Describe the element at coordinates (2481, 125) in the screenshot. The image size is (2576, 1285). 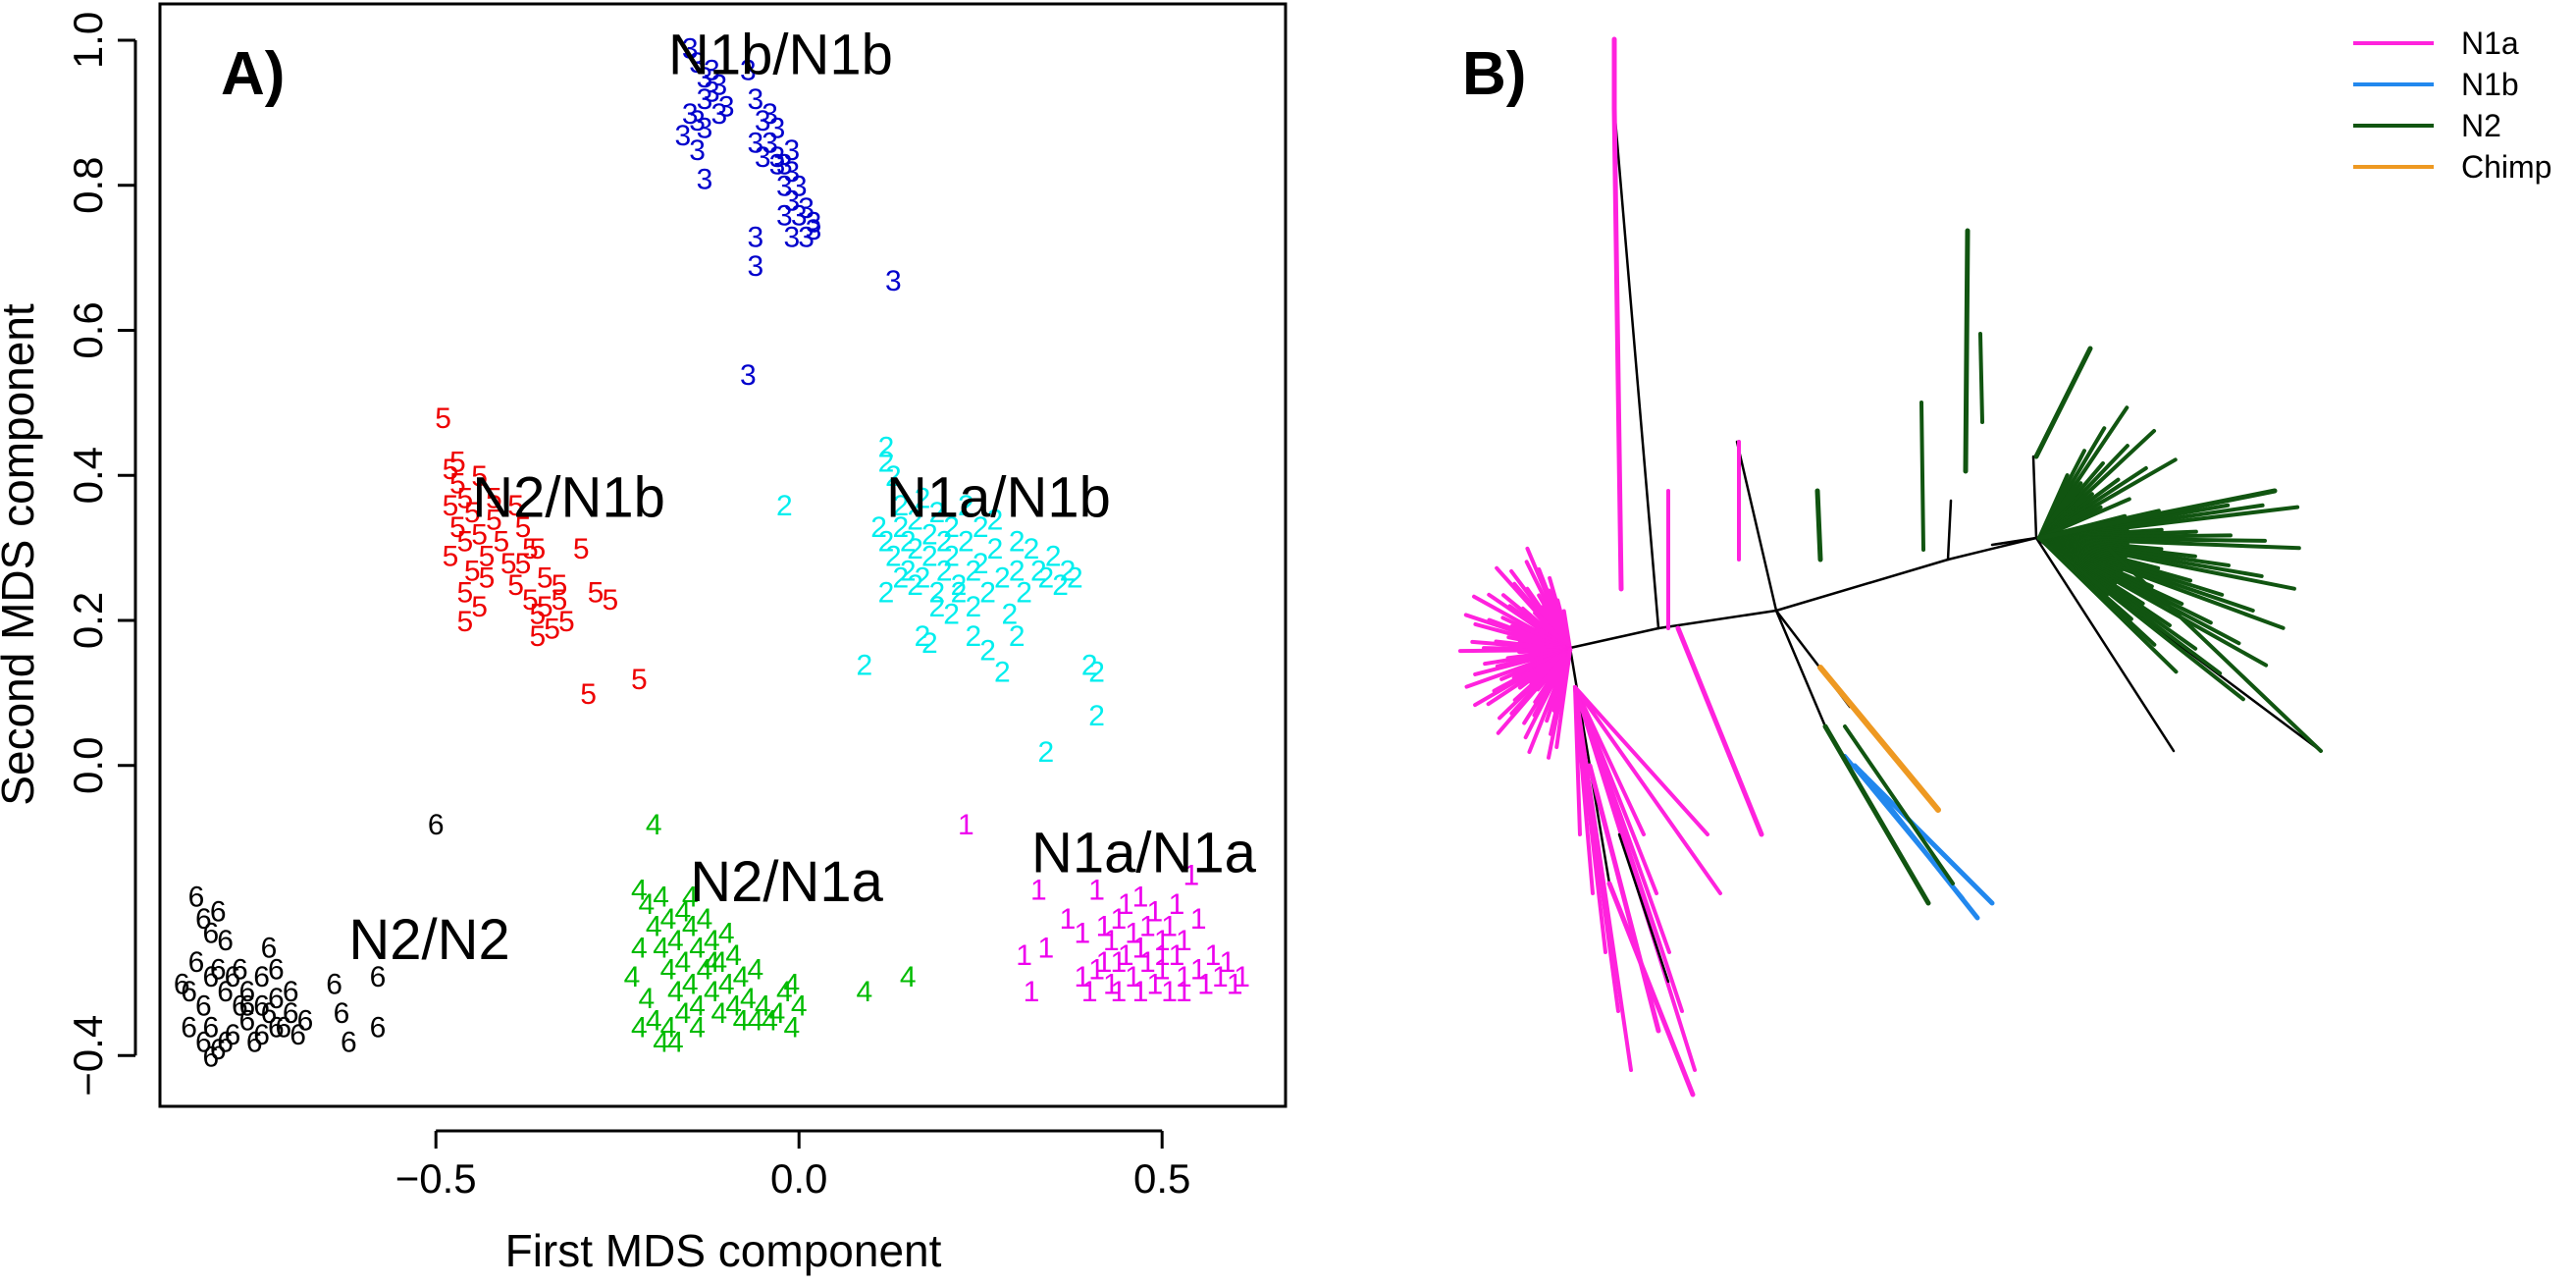
I see `legend-label: N2` at that location.